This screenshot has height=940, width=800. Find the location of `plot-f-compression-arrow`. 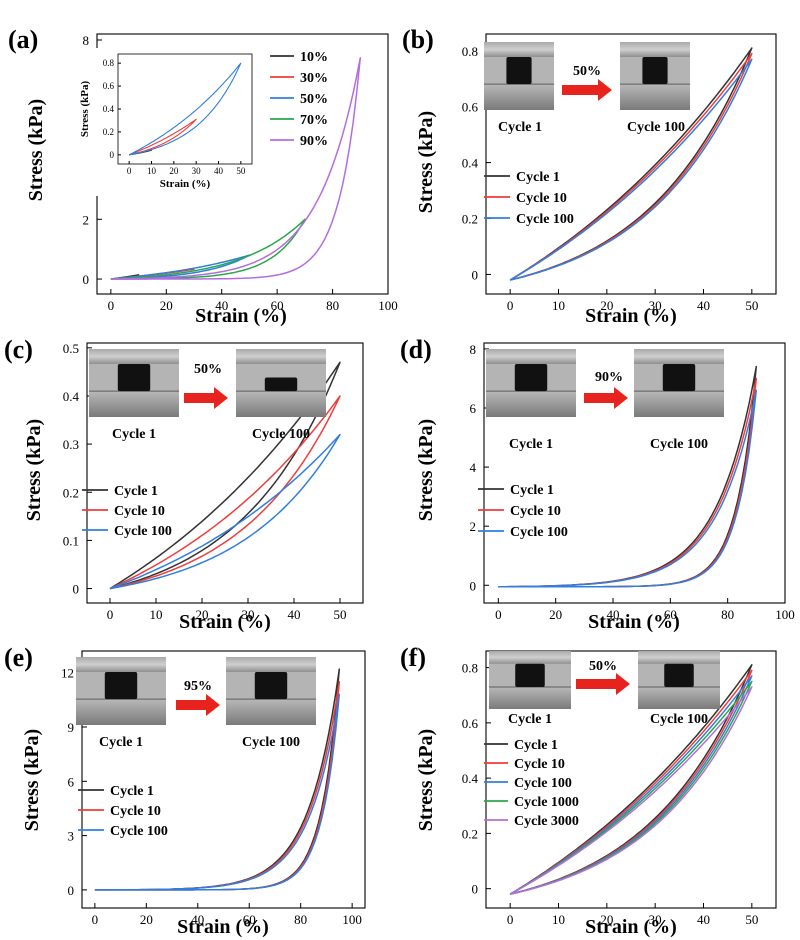

plot-f-compression-arrow is located at coordinates (603, 684).